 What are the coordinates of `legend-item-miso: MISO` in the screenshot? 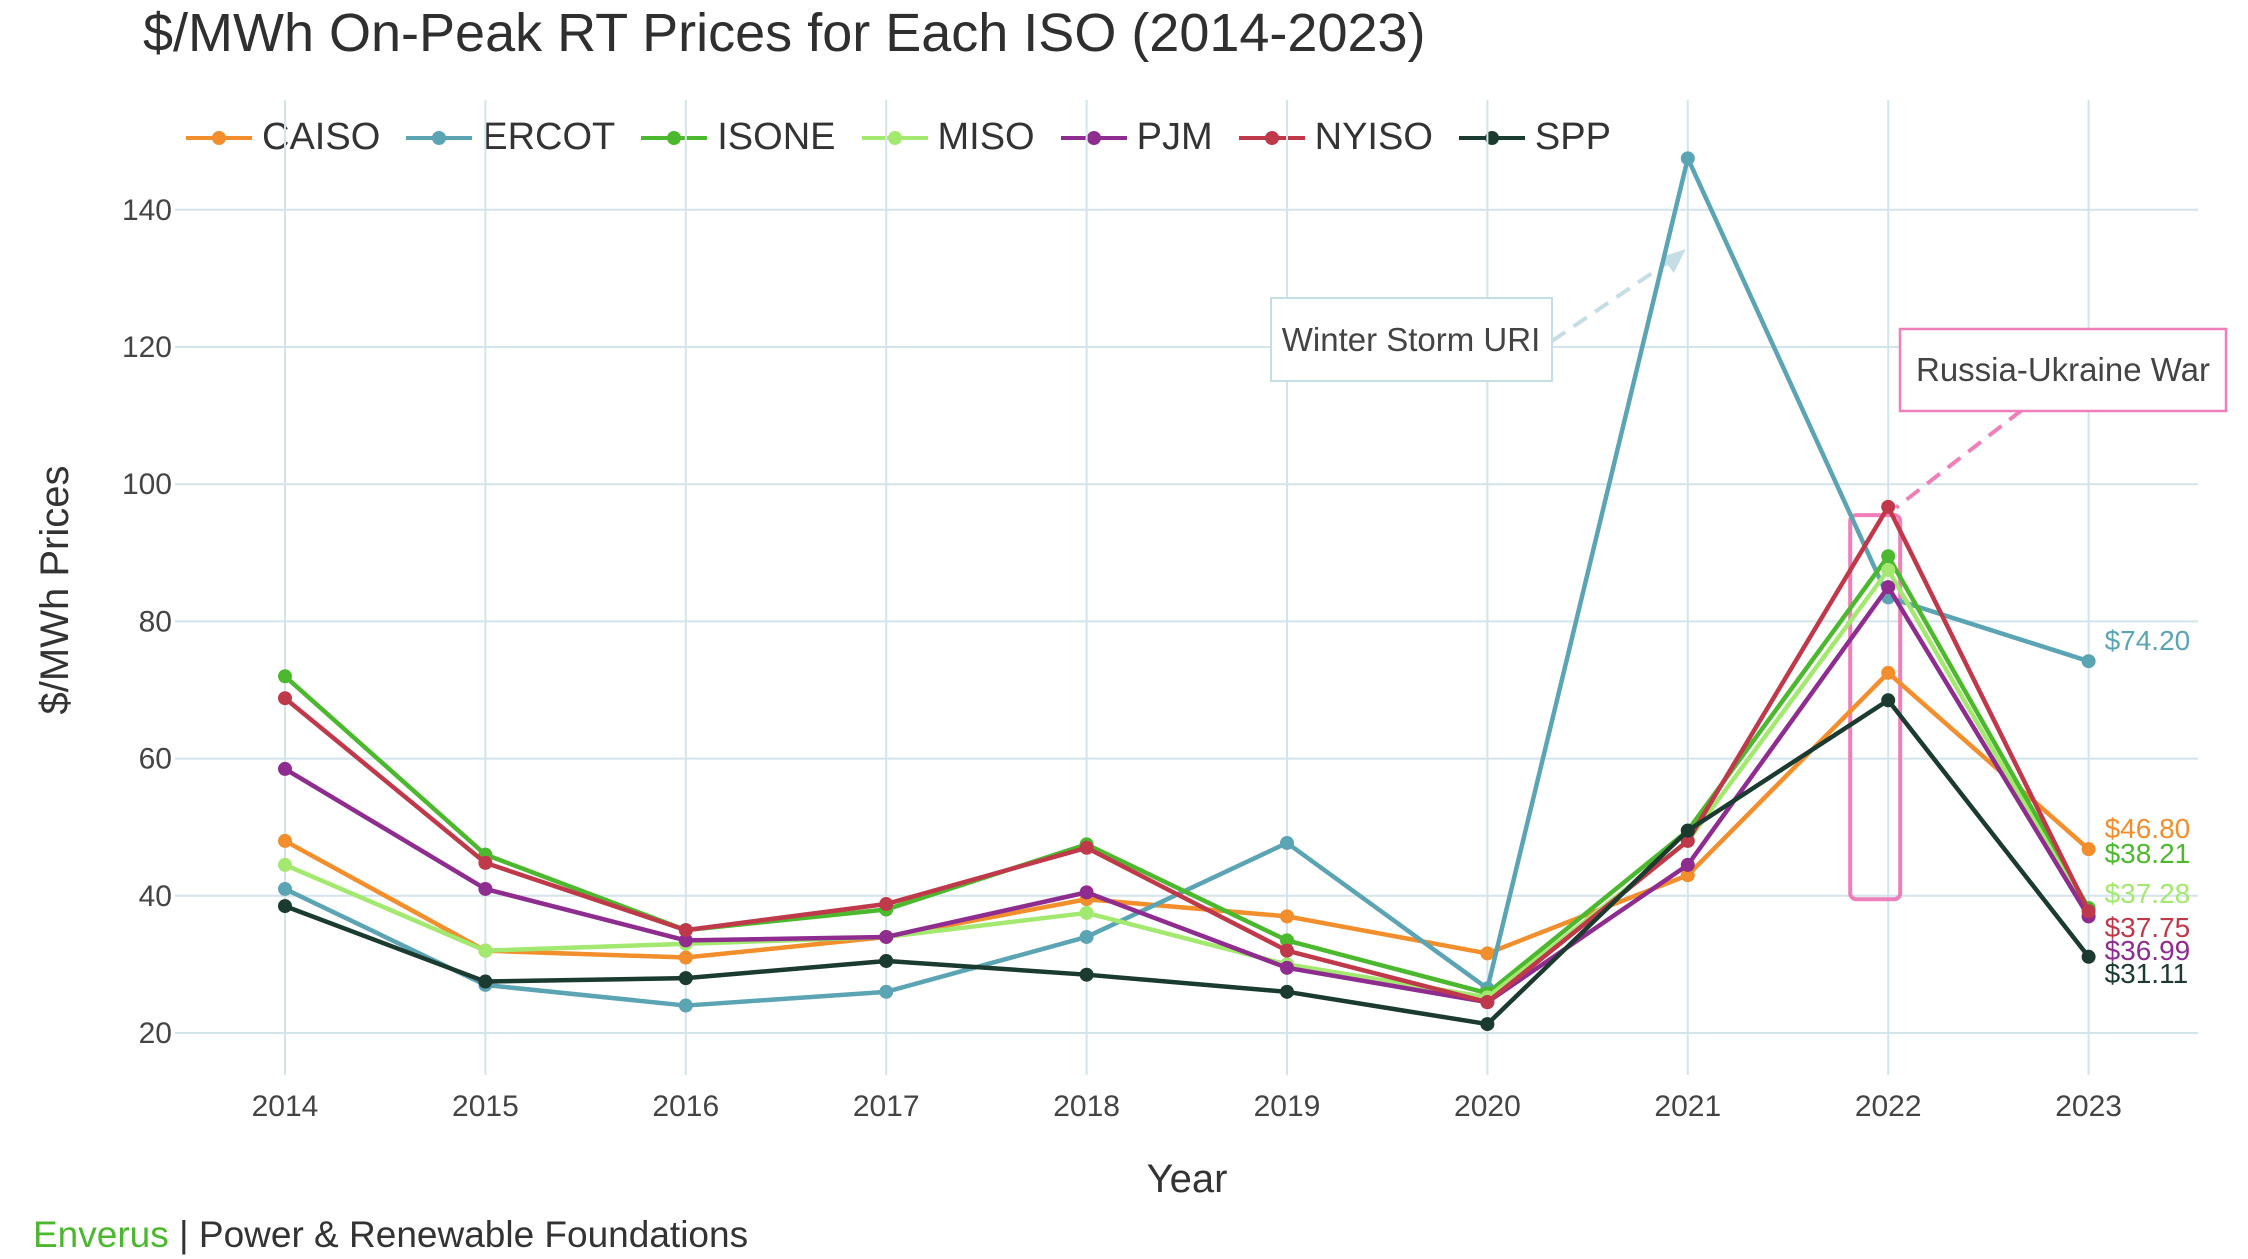 It's located at (948, 137).